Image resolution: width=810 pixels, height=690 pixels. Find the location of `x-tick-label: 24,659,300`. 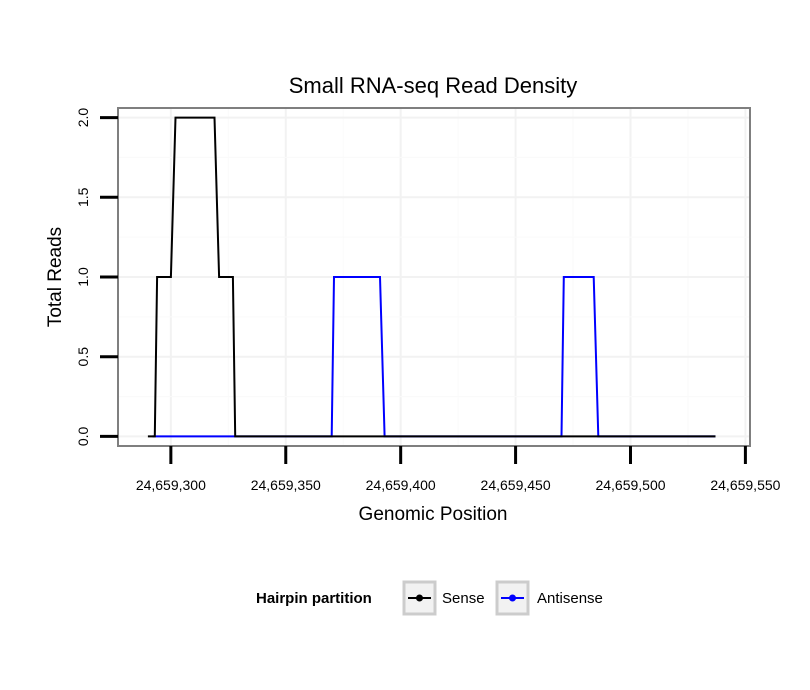

x-tick-label: 24,659,300 is located at coordinates (171, 485).